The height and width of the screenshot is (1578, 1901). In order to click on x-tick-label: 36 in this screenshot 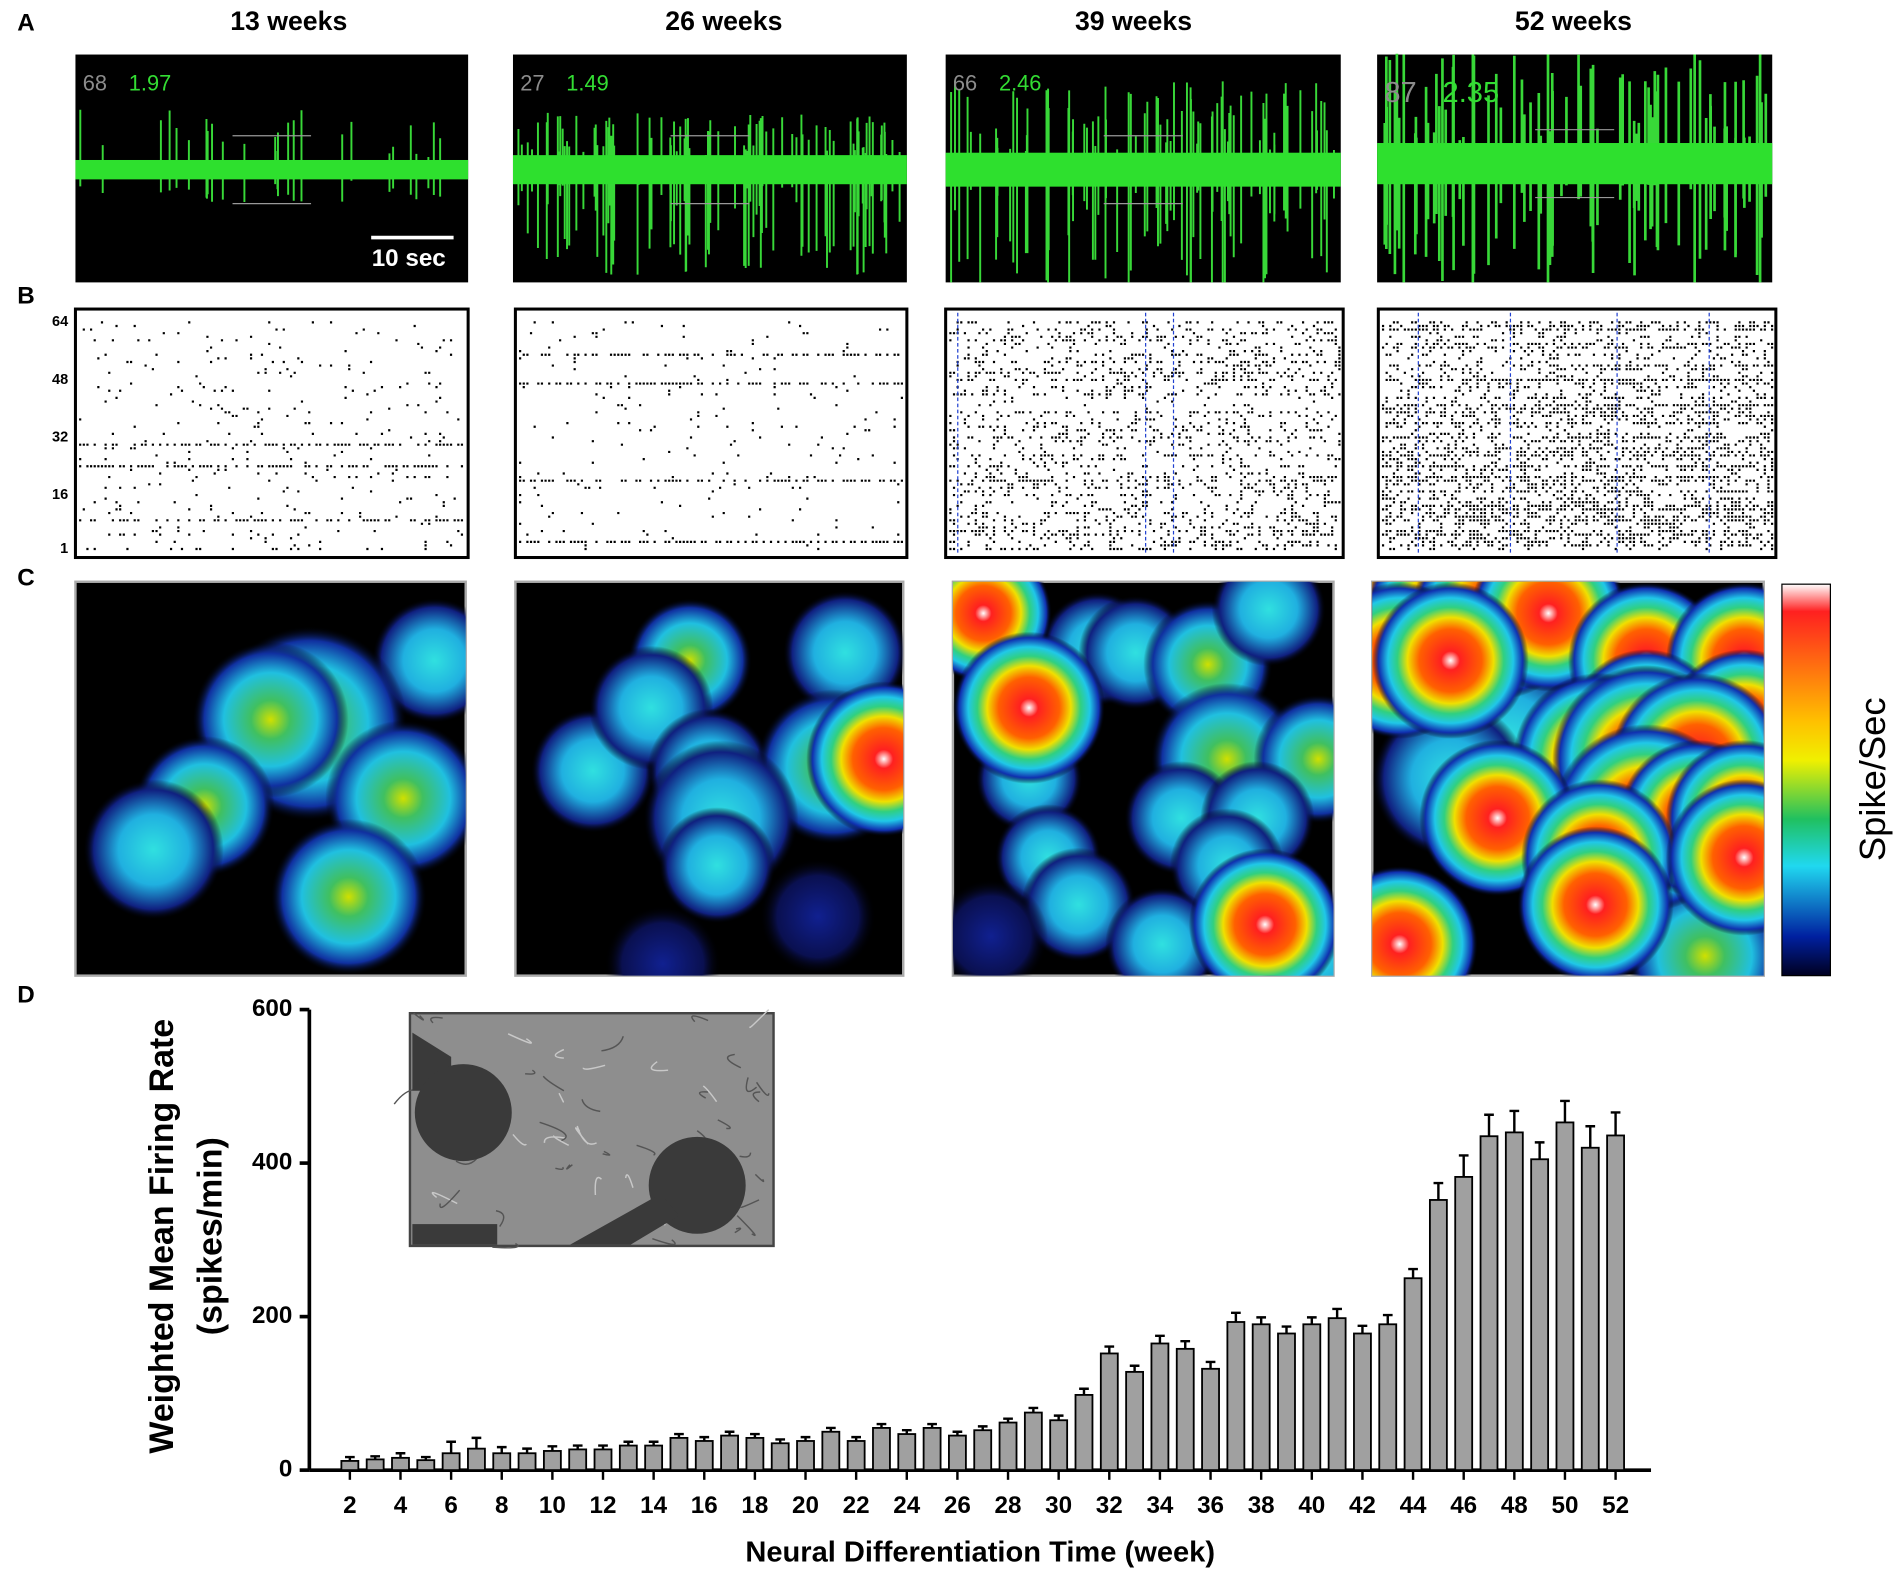, I will do `click(1210, 1505)`.